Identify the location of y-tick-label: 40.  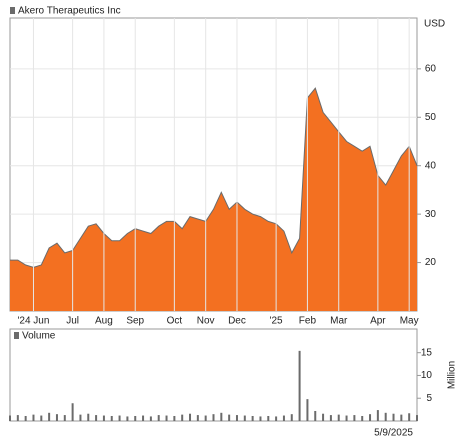
(431, 165).